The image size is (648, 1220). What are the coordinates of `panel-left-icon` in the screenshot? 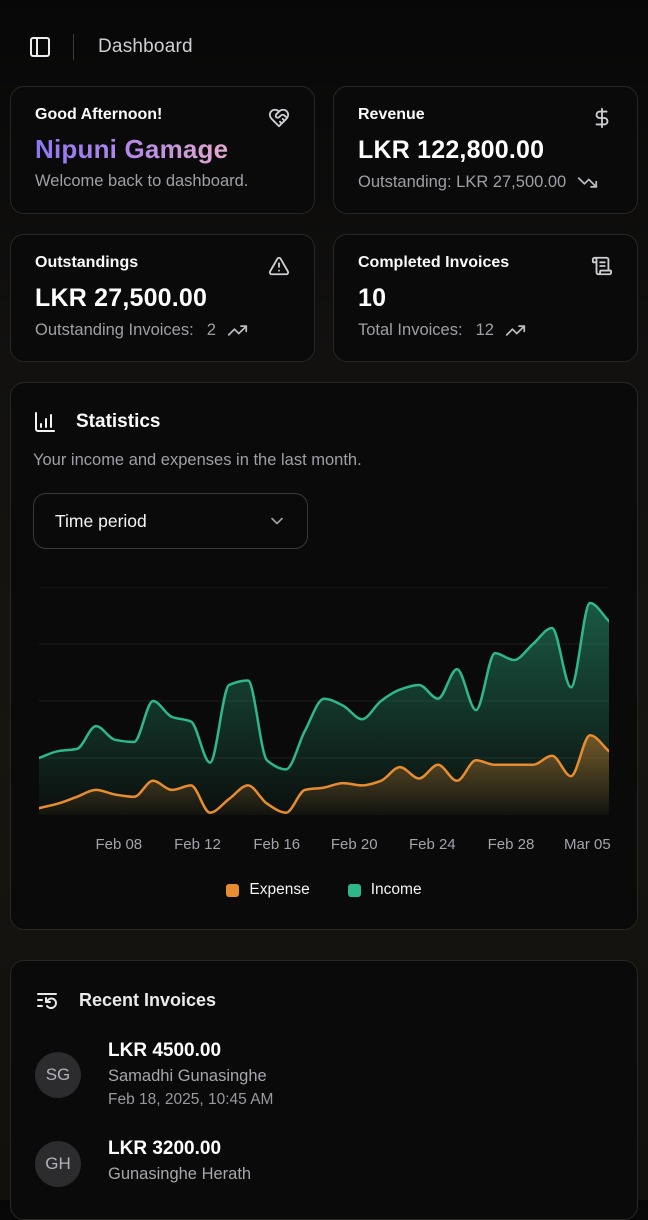 It's located at (40, 47).